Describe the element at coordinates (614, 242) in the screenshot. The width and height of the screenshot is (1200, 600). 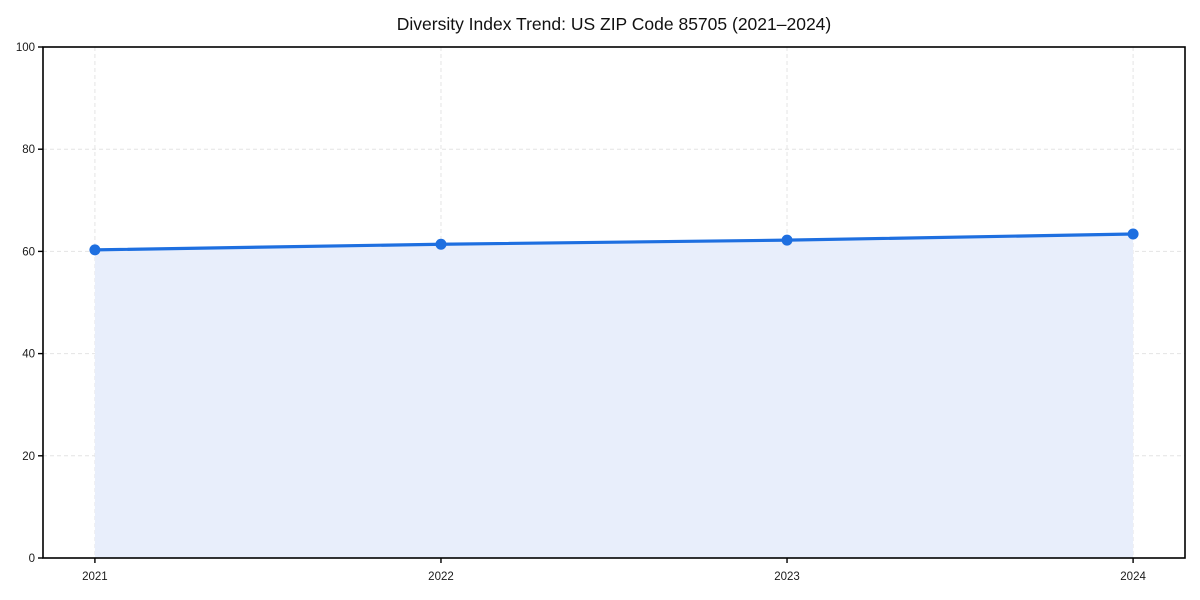
I see `trend-line` at that location.